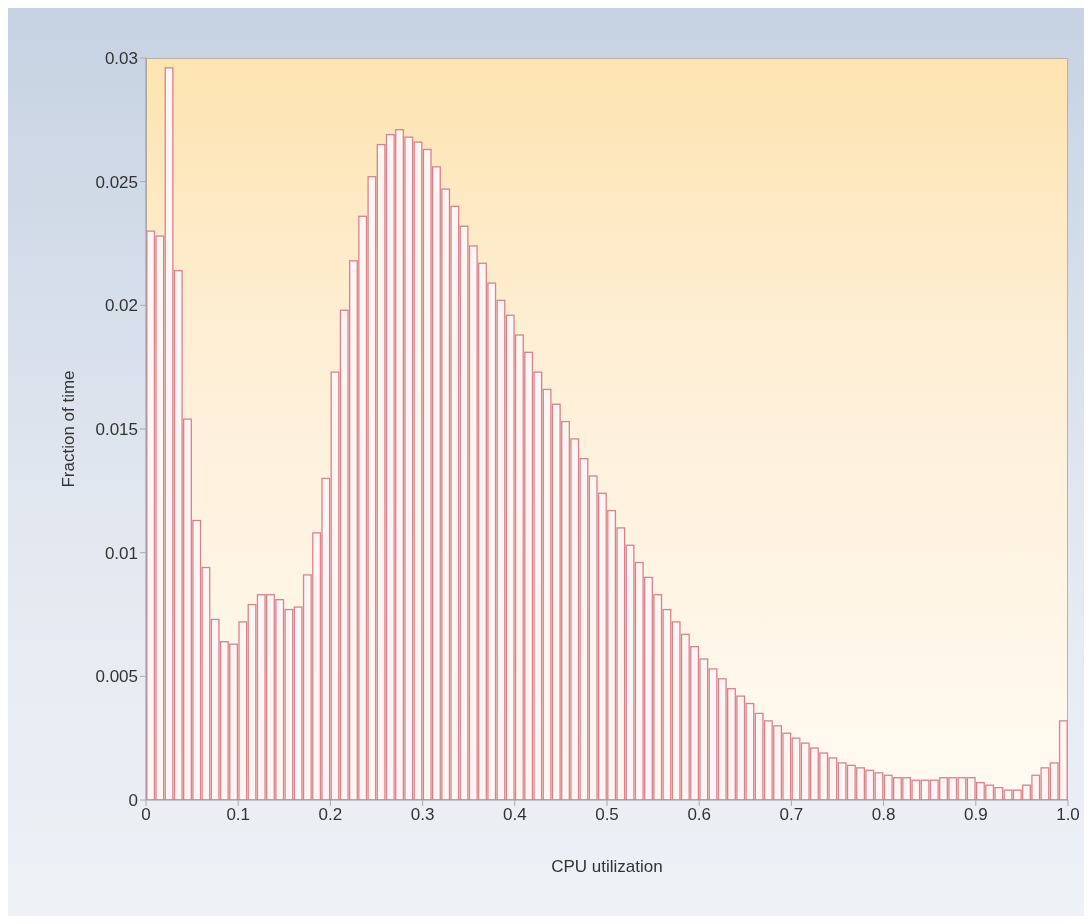 The height and width of the screenshot is (924, 1092). What do you see at coordinates (121, 306) in the screenshot?
I see `y-tick-label: 0.02` at bounding box center [121, 306].